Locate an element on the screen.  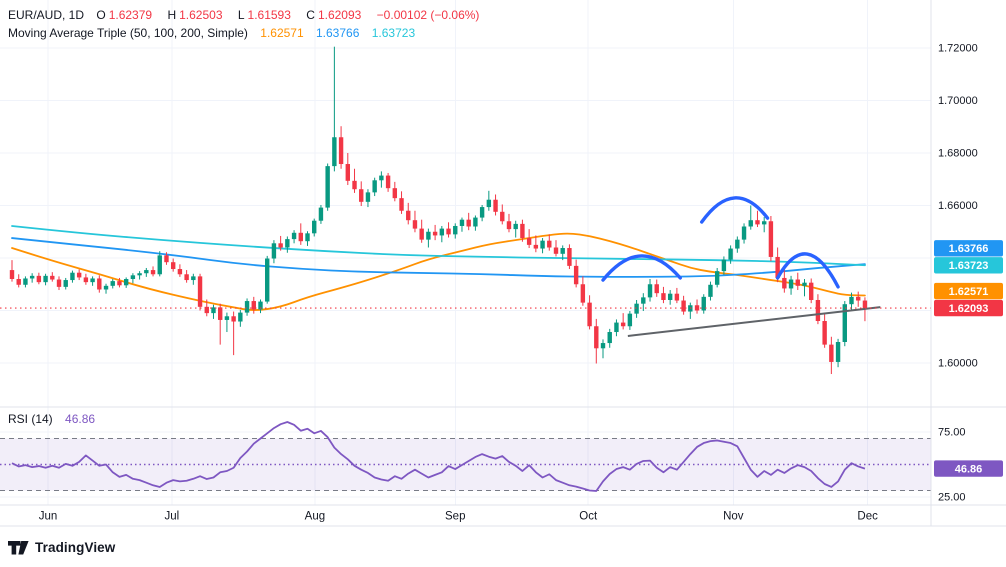
price-tick-label: 1.66000 is located at coordinates (958, 206).